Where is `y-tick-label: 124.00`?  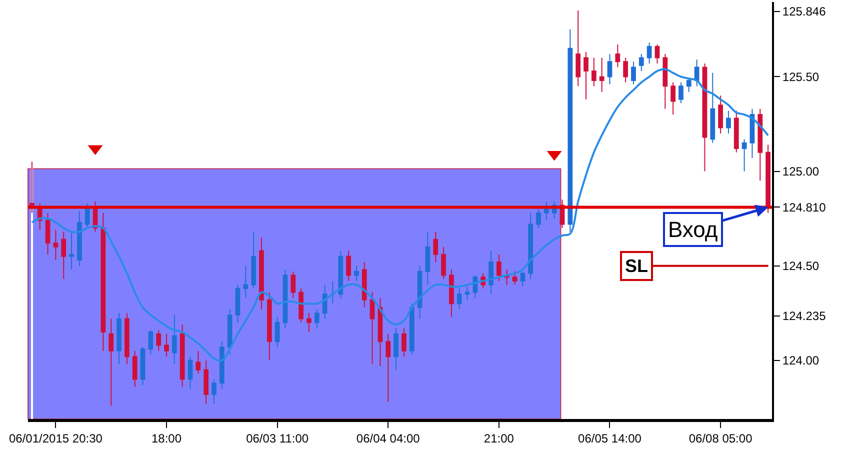
y-tick-label: 124.00 is located at coordinates (801, 361).